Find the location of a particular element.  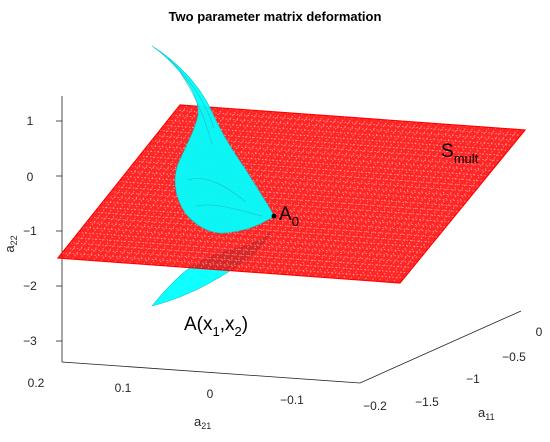

x-tick-label: −0.2 is located at coordinates (375, 406).